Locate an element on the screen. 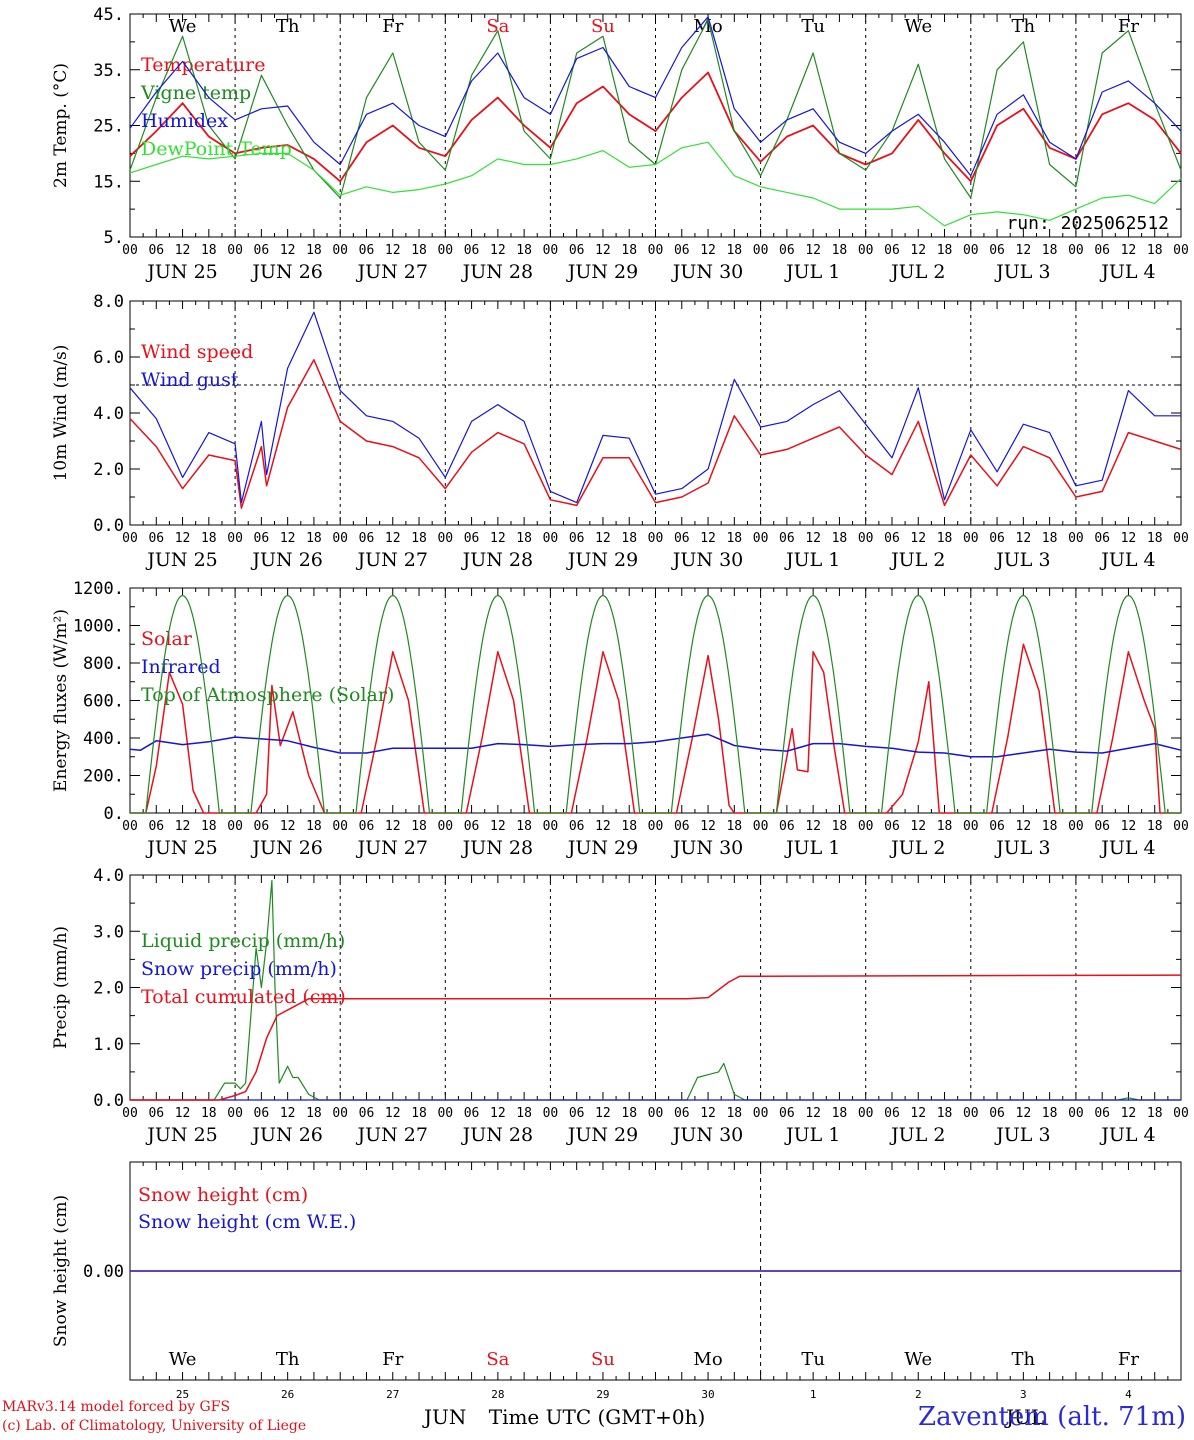 This screenshot has width=1194, height=1440. y-tick-label: 2.0 is located at coordinates (108, 470).